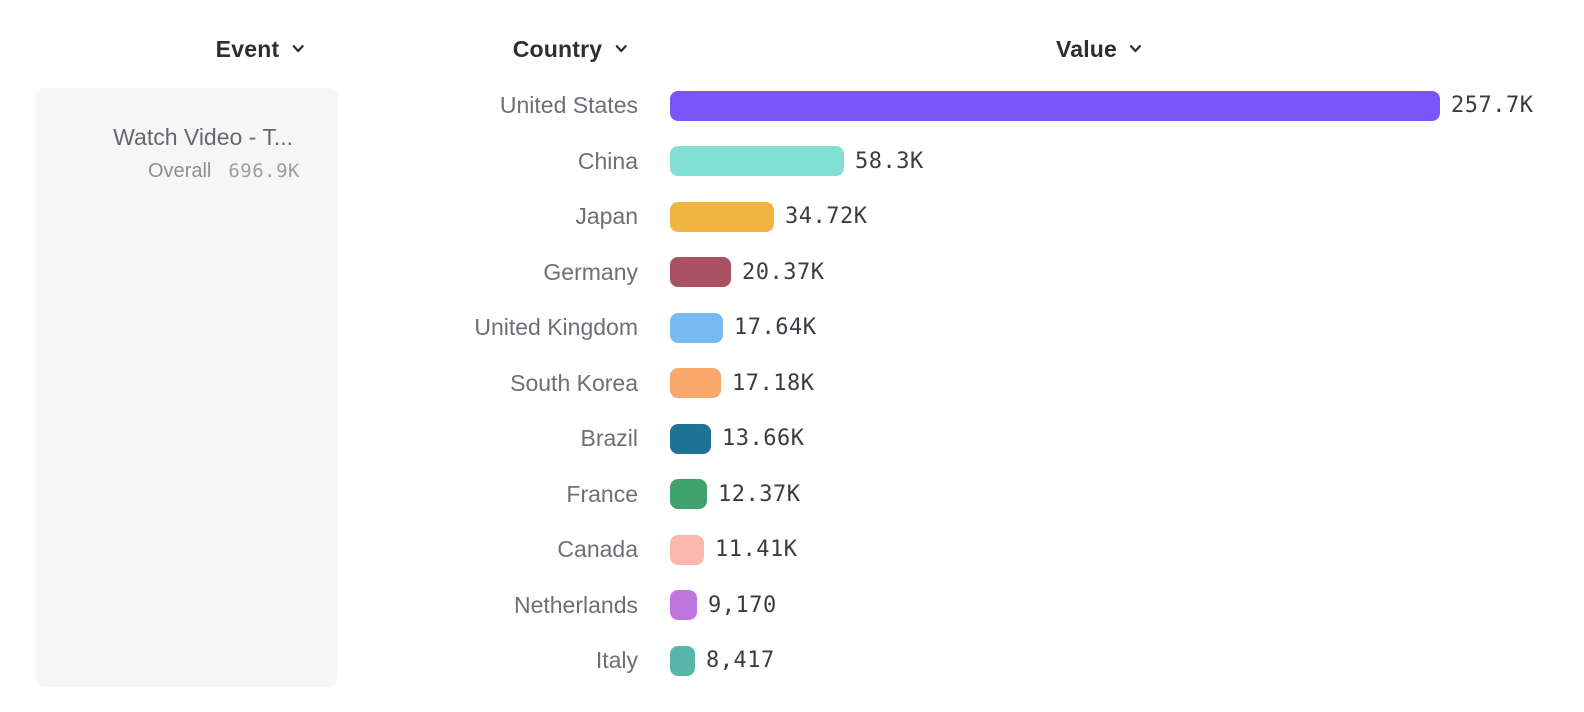 Image resolution: width=1584 pixels, height=712 pixels. I want to click on event-overall-metric: Overall 696.9K, so click(177, 171).